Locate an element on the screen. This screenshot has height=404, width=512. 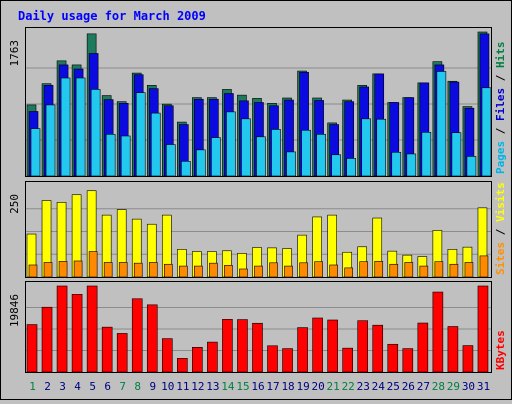
x-tick-label-18: 18 is located at coordinates (287, 386).